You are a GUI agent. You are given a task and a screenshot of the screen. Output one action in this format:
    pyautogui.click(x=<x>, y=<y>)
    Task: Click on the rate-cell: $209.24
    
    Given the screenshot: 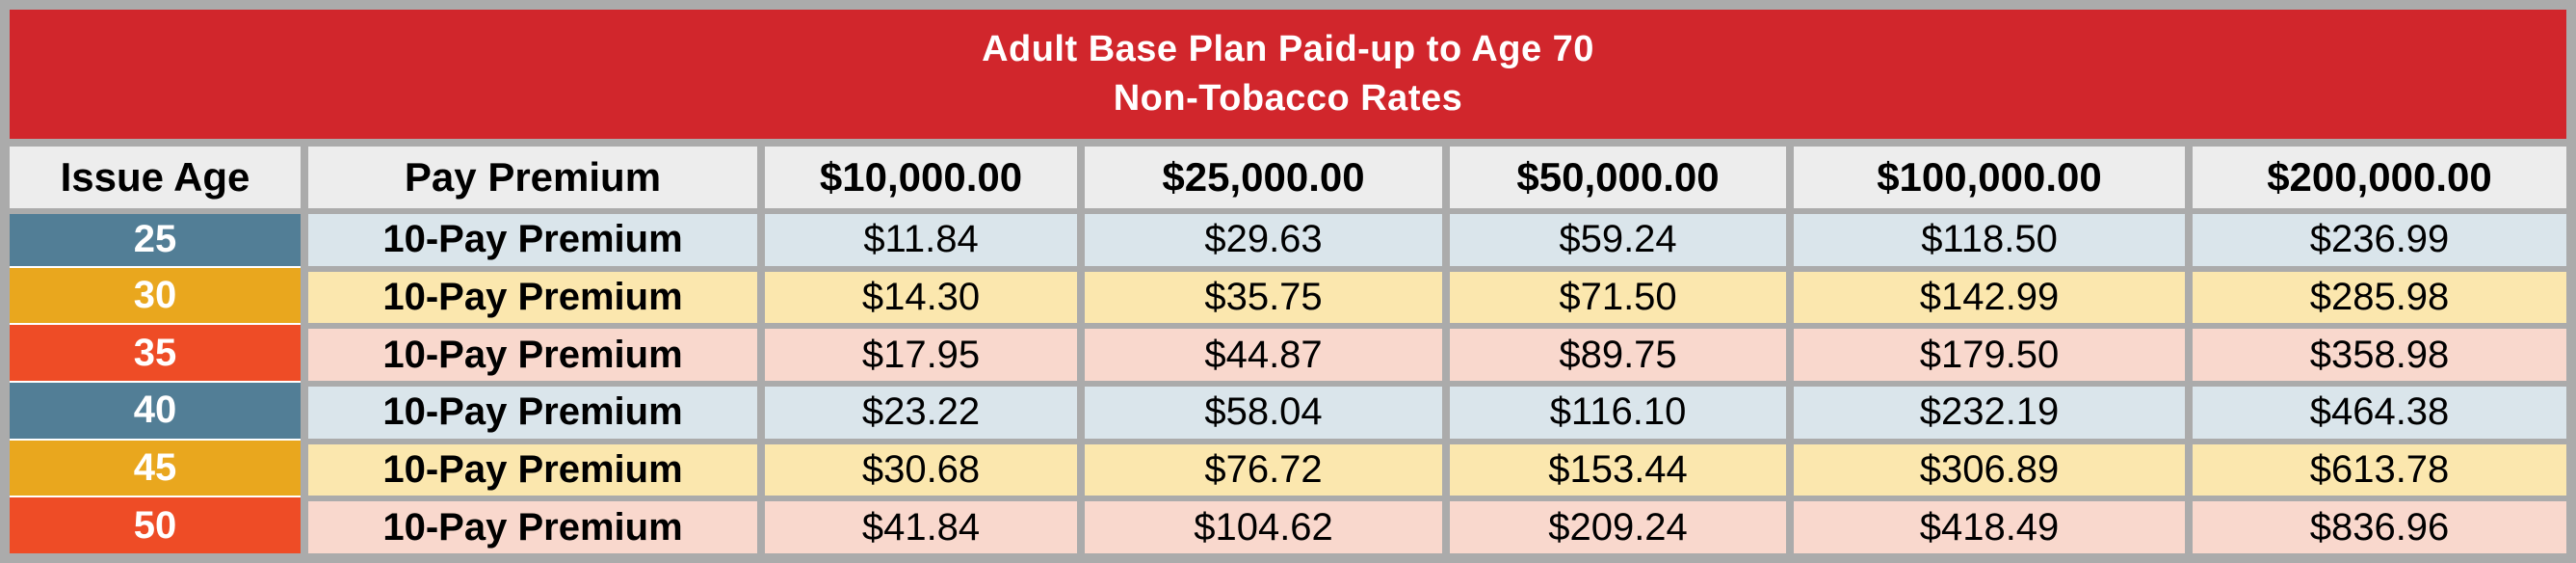 What is the action you would take?
    pyautogui.click(x=1618, y=527)
    